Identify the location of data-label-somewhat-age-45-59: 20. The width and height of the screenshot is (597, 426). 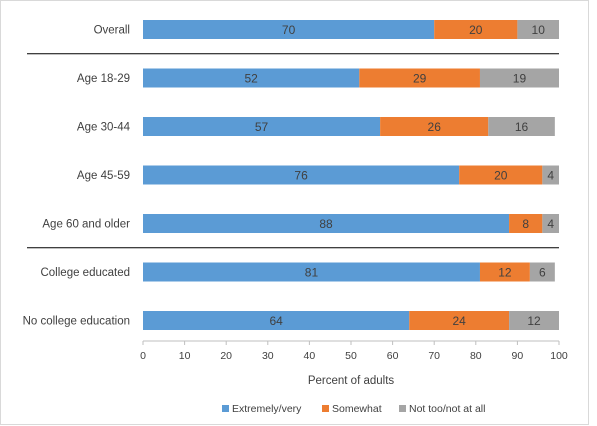
(501, 176).